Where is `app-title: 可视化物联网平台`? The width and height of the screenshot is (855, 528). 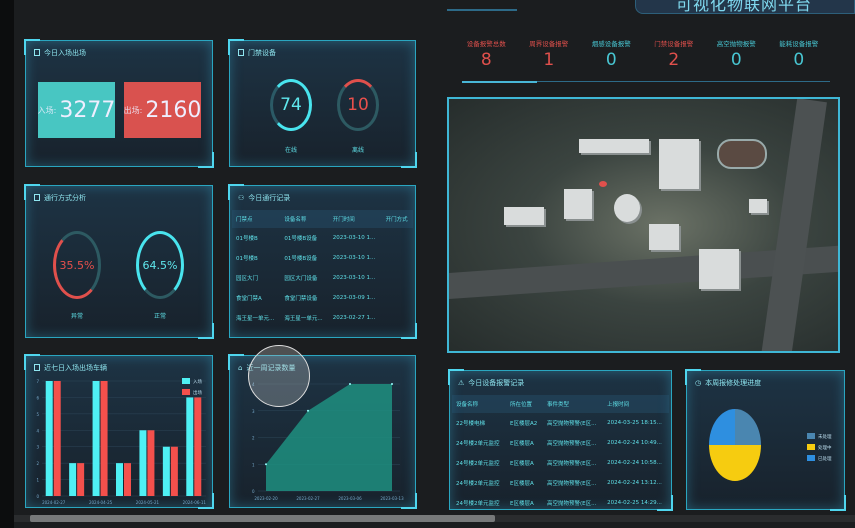 app-title: 可视化物联网平台 is located at coordinates (744, 7).